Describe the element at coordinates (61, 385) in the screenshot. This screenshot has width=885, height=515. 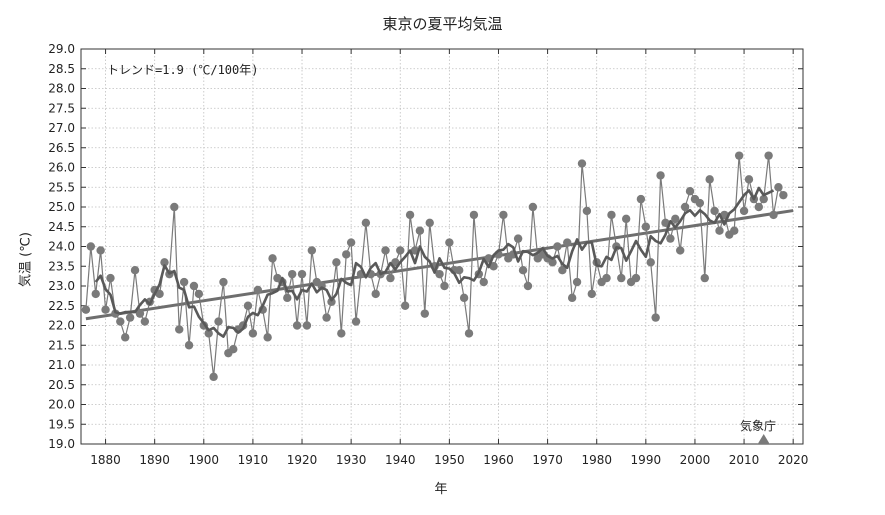
I see `y-tick-label: 20.5` at that location.